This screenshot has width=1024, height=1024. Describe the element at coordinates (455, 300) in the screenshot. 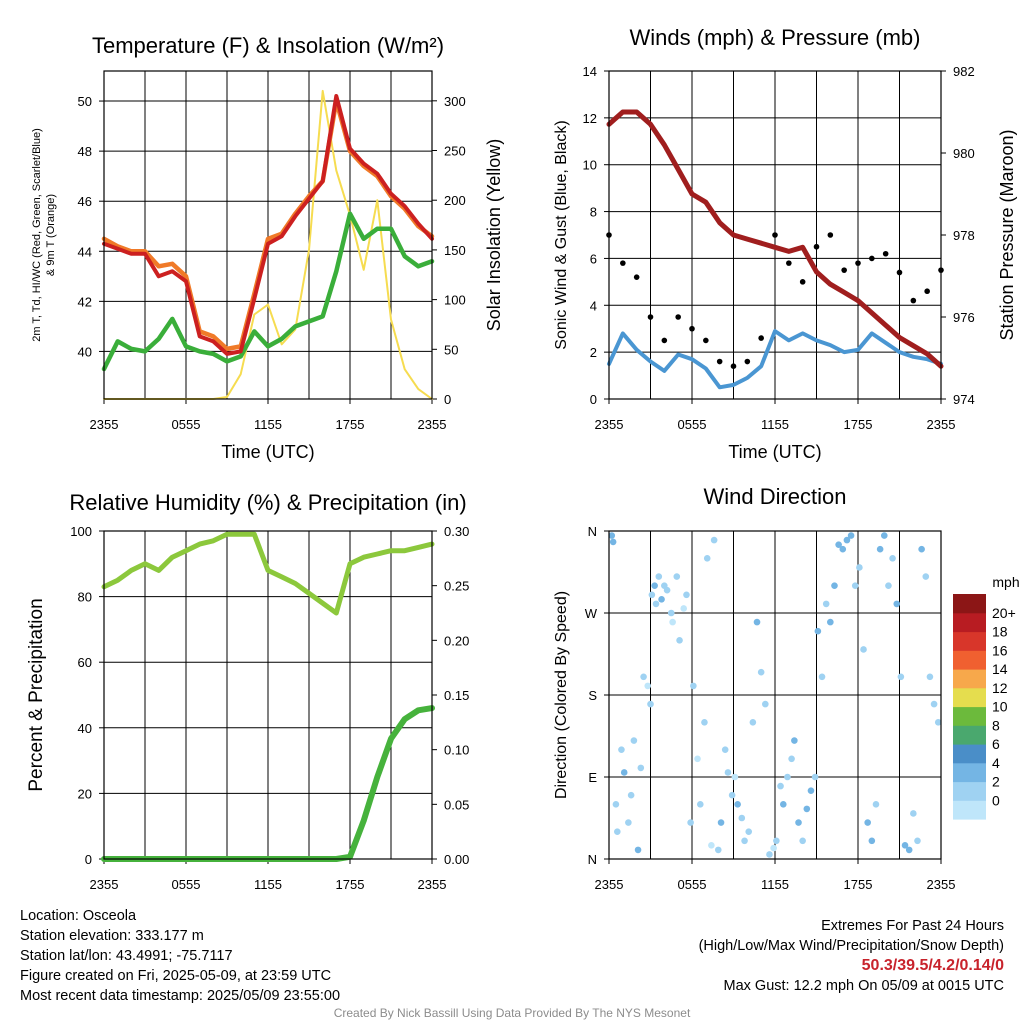

I see `temp-y2tick-label: 100` at that location.